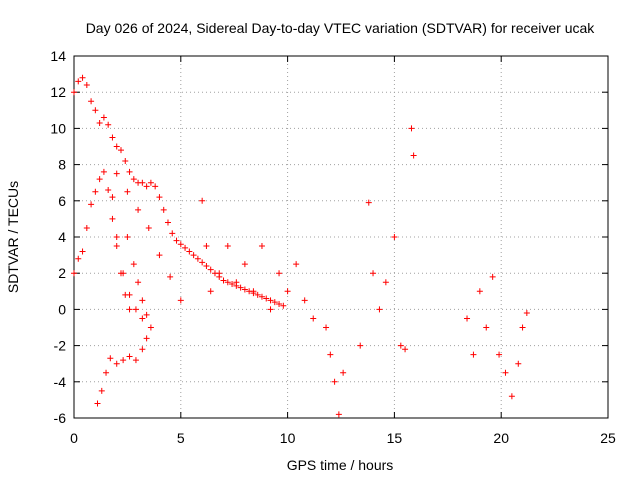 This screenshot has width=640, height=480. Describe the element at coordinates (13, 237) in the screenshot. I see `y-axis-label: SDTVAR / TECUs` at that location.